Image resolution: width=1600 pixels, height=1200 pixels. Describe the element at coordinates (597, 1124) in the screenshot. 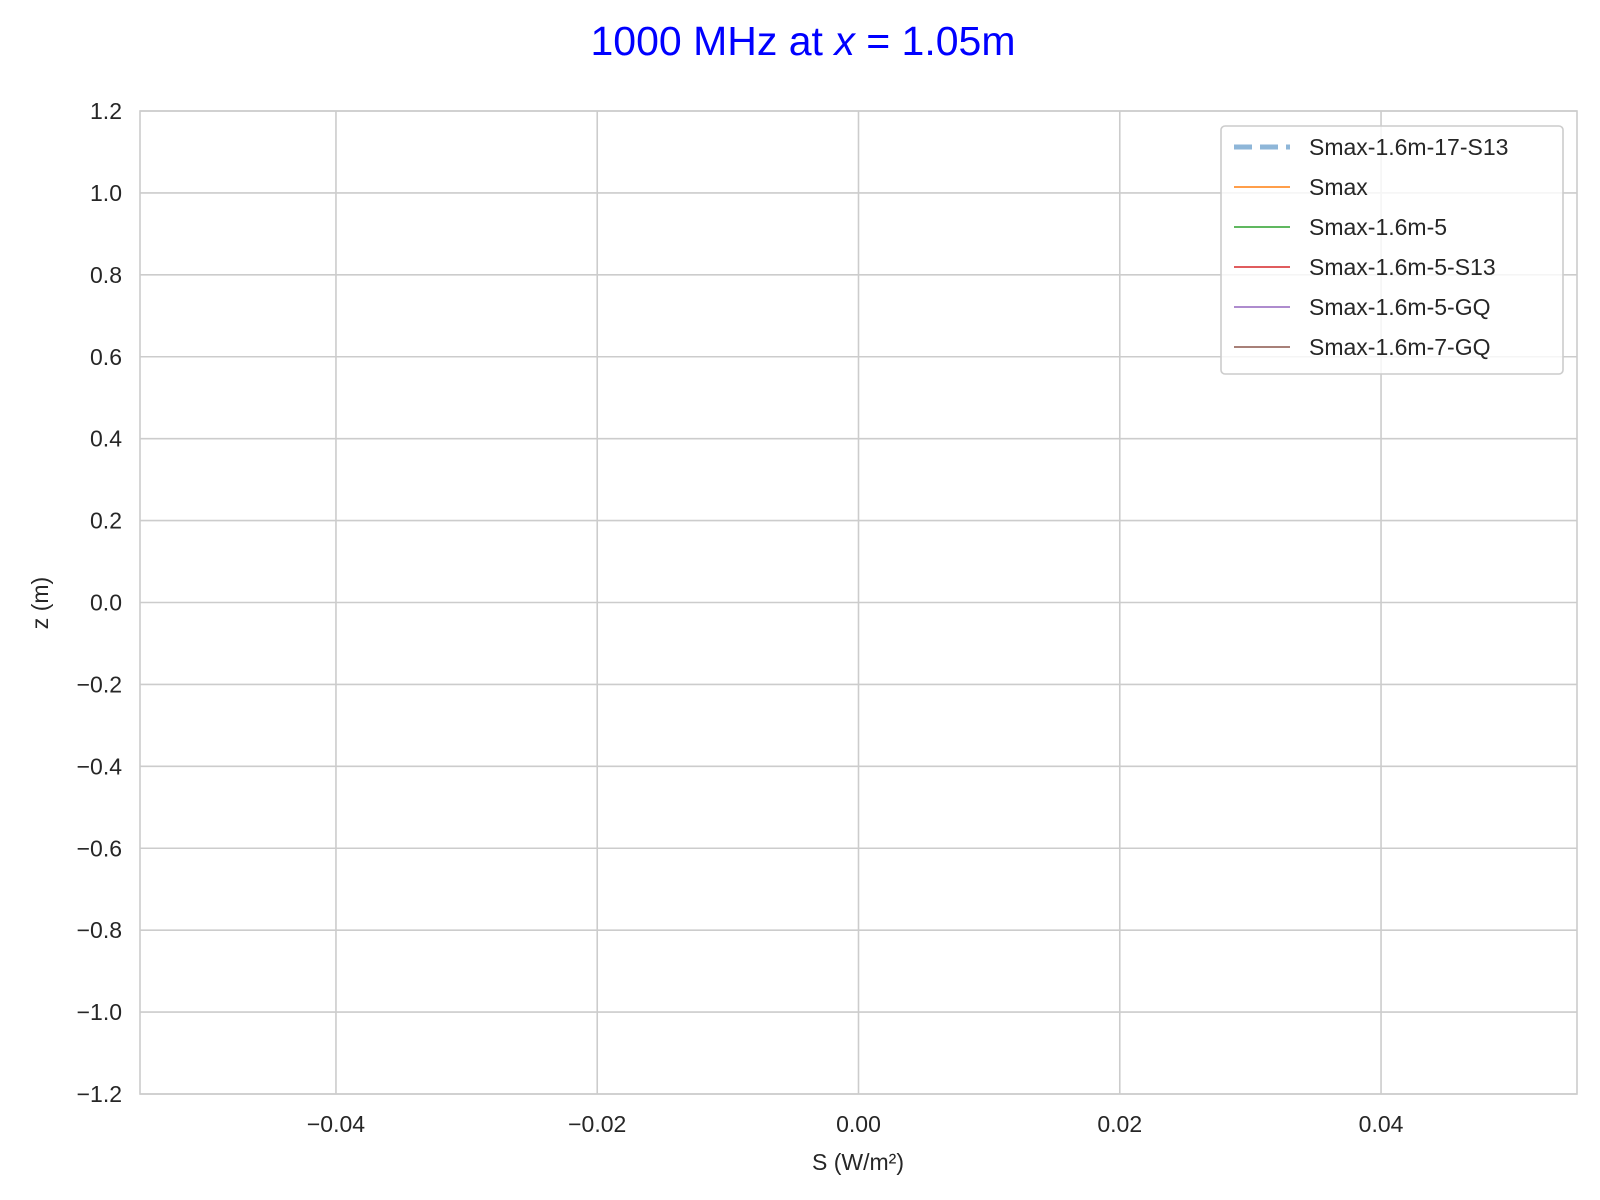

I see `x-tick-label: −0.02` at that location.